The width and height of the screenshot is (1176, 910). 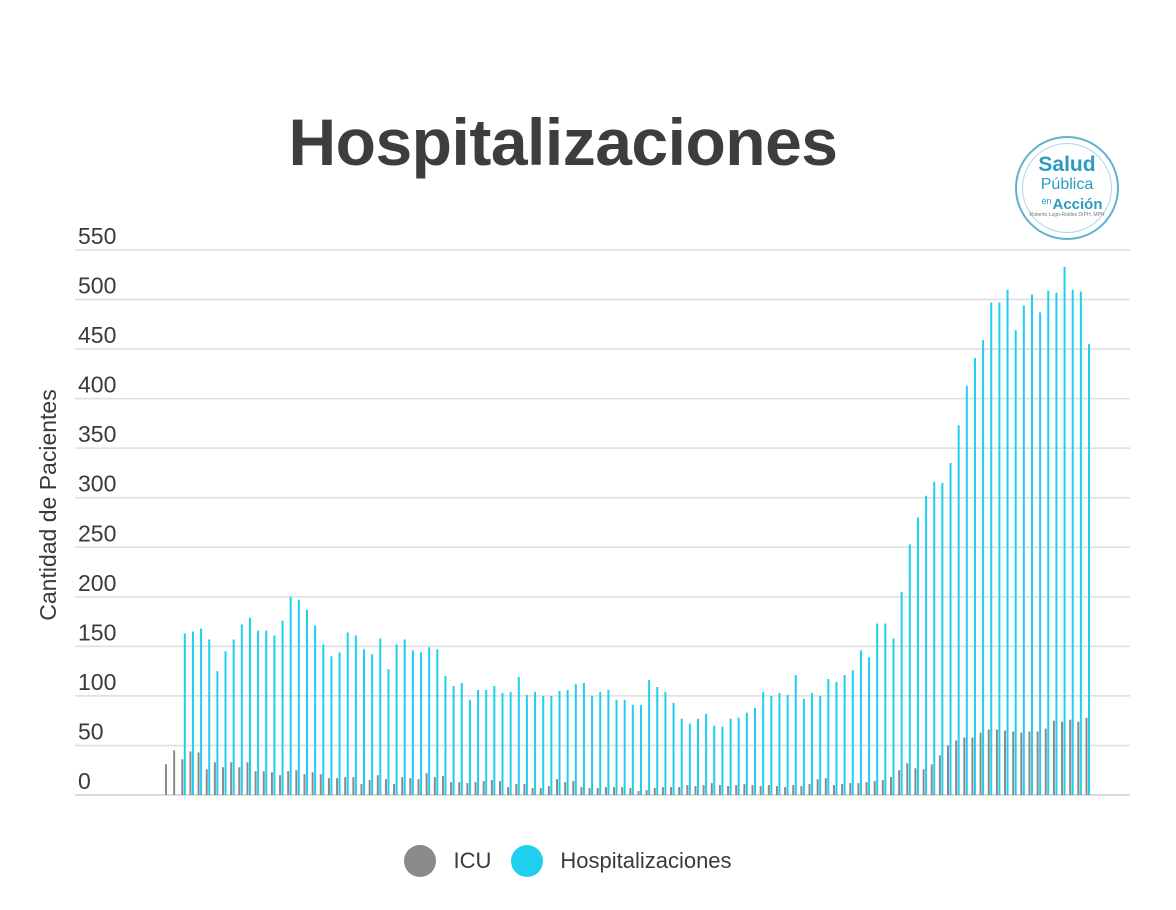 What do you see at coordinates (1077, 204) in the screenshot?
I see `logo-line-3-main: Acción` at bounding box center [1077, 204].